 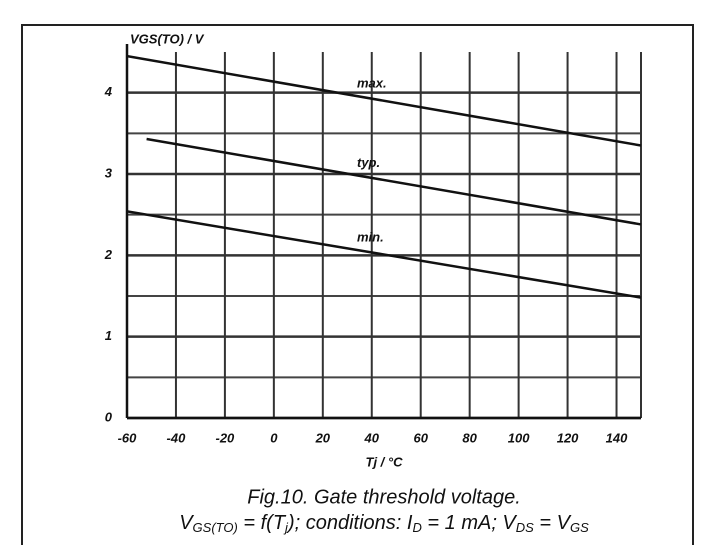 I want to click on y-tick-label: 1, so click(x=108, y=335).